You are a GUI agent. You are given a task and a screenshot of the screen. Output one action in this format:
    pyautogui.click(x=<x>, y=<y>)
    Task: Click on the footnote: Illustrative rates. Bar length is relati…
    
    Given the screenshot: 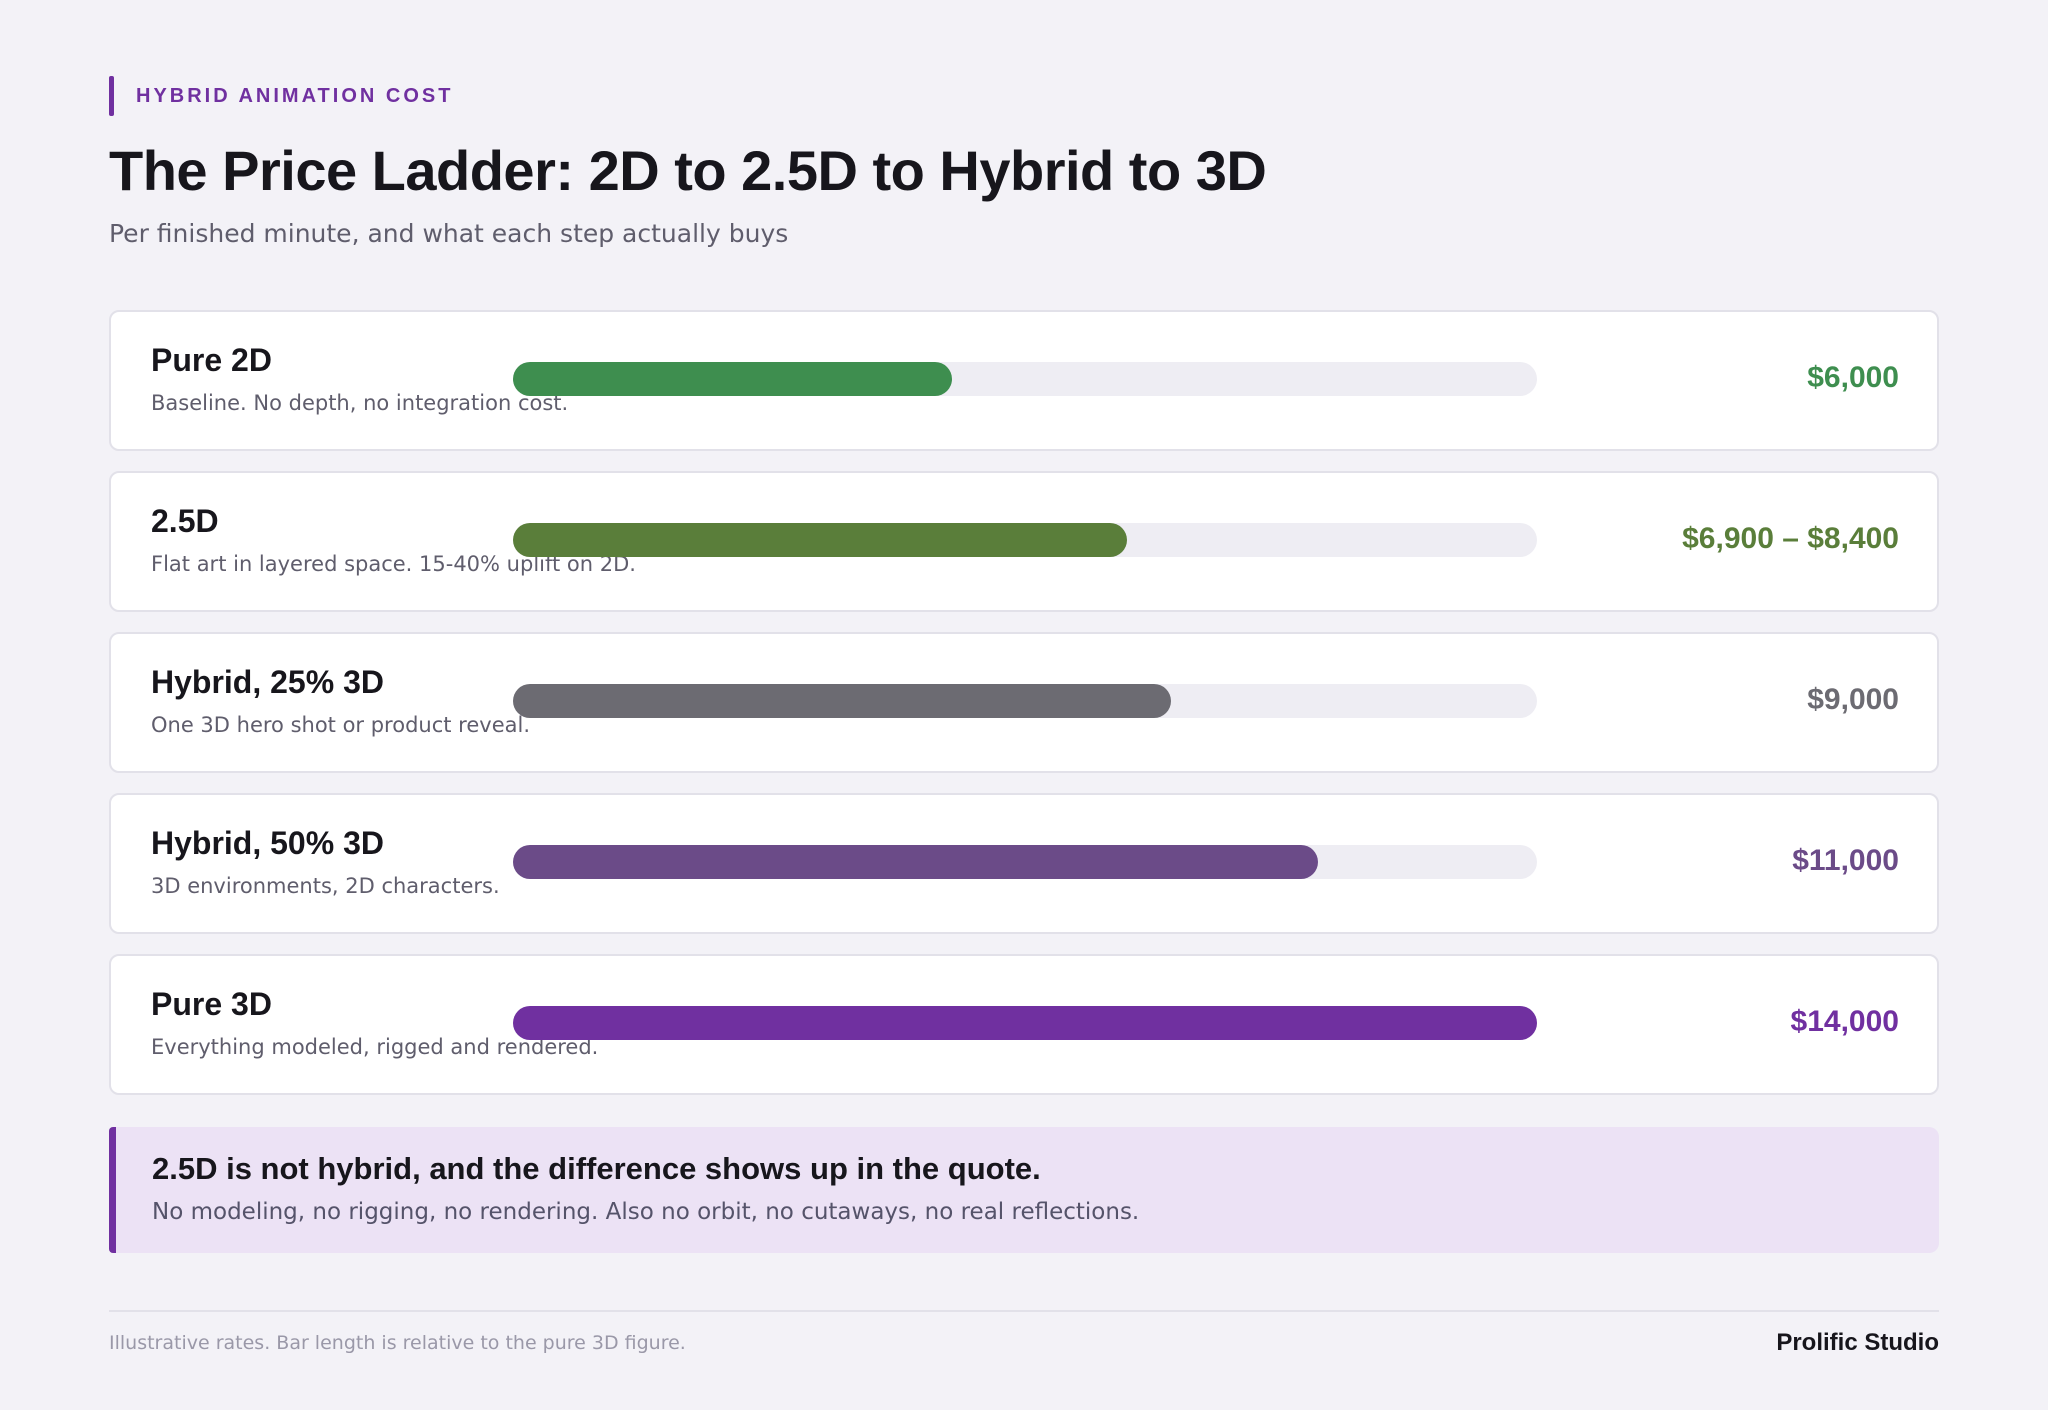 What is the action you would take?
    pyautogui.click(x=397, y=1343)
    